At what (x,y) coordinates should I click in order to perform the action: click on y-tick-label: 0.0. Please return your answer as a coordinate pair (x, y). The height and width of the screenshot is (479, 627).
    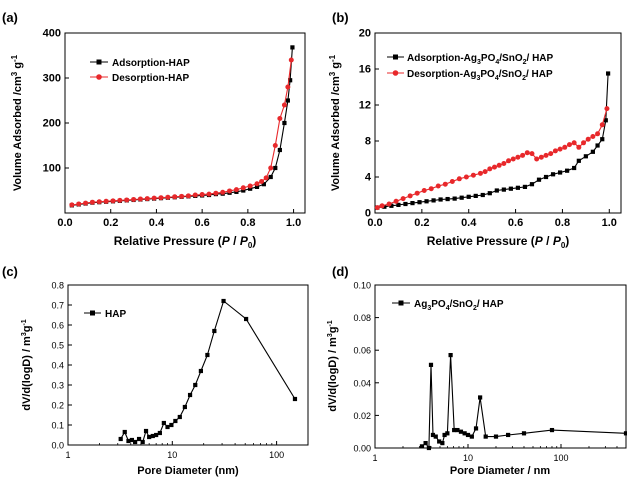
    Looking at the image, I should click on (57, 446).